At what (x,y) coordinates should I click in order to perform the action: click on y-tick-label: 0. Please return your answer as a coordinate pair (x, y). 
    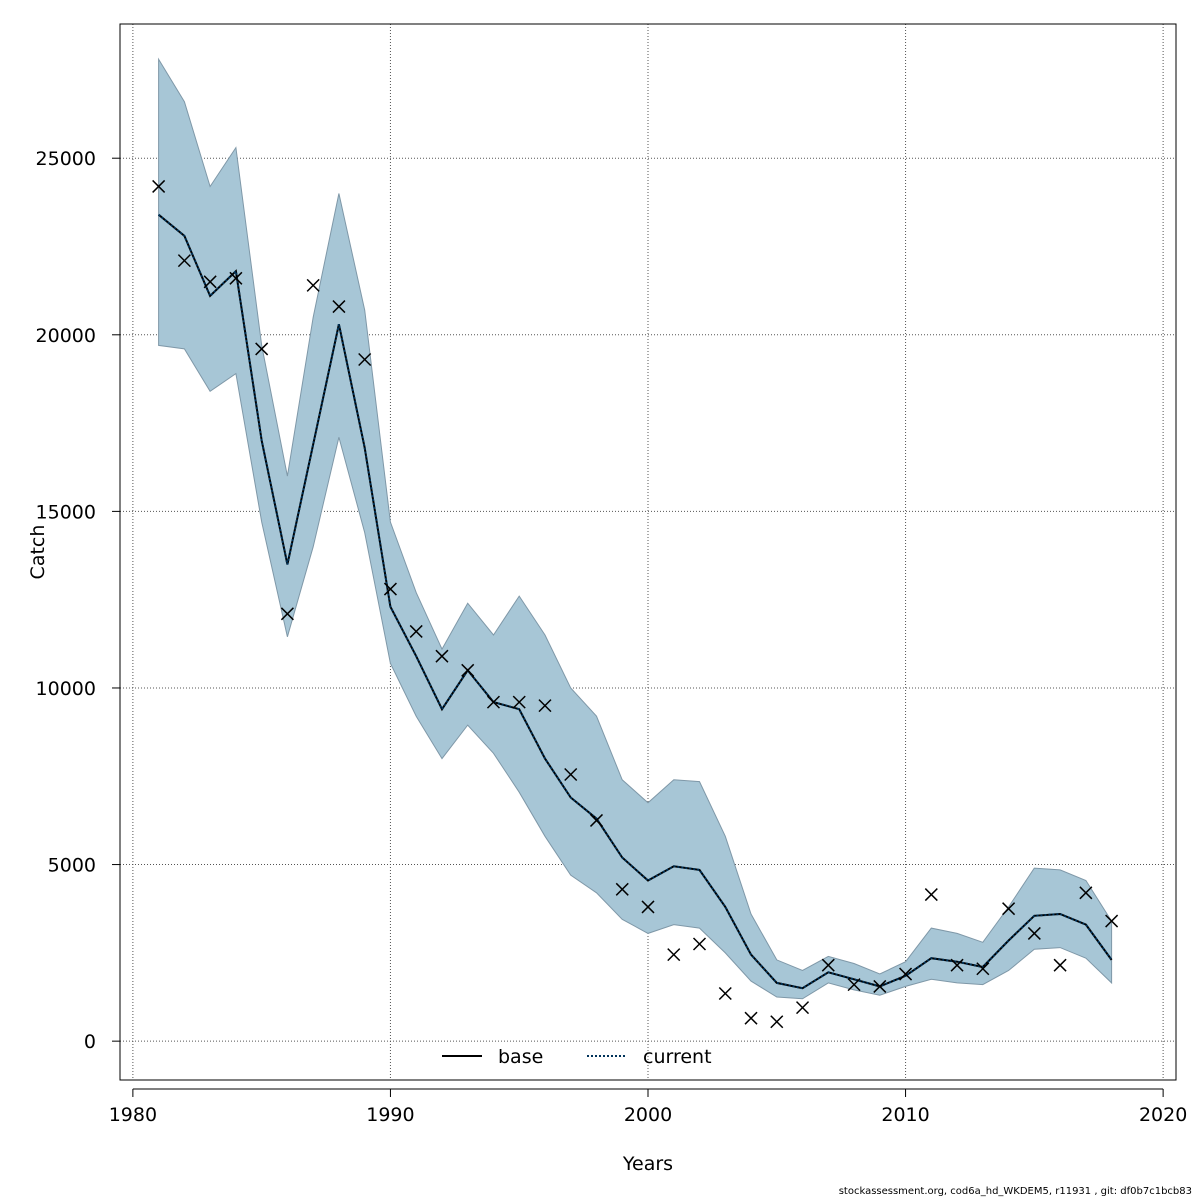
    Looking at the image, I should click on (90, 1042).